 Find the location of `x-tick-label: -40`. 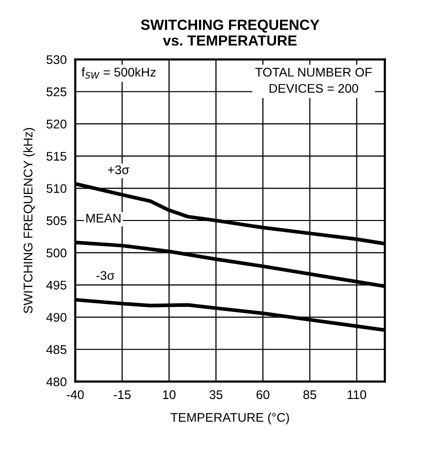

x-tick-label: -40 is located at coordinates (75, 395).